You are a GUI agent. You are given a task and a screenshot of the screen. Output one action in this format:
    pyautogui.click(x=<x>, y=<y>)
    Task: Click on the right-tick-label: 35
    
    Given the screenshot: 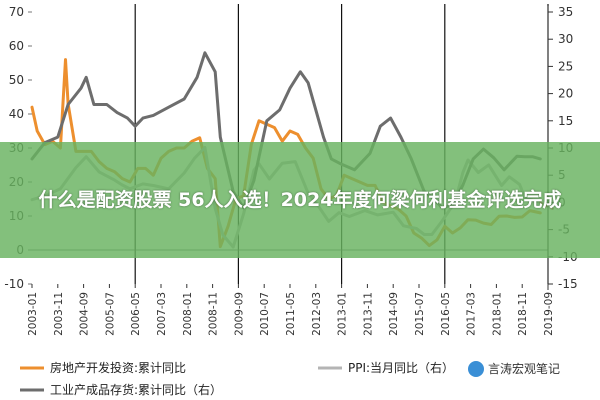 What is the action you would take?
    pyautogui.click(x=565, y=12)
    